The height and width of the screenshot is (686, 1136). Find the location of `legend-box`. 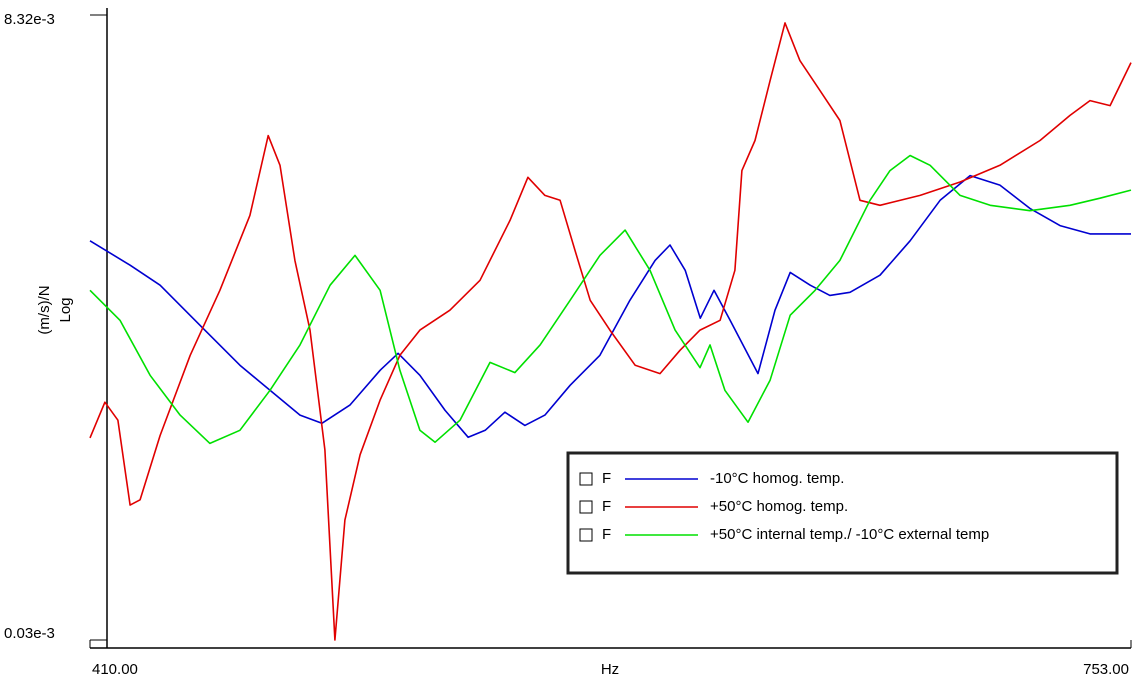

legend-box is located at coordinates (842, 513).